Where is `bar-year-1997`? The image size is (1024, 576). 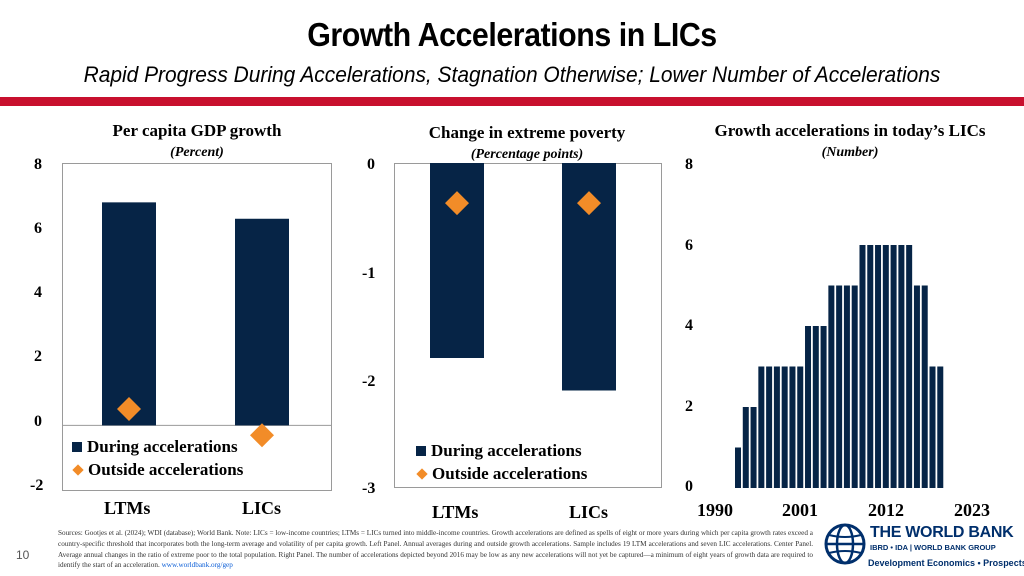 bar-year-1997 is located at coordinates (792, 427).